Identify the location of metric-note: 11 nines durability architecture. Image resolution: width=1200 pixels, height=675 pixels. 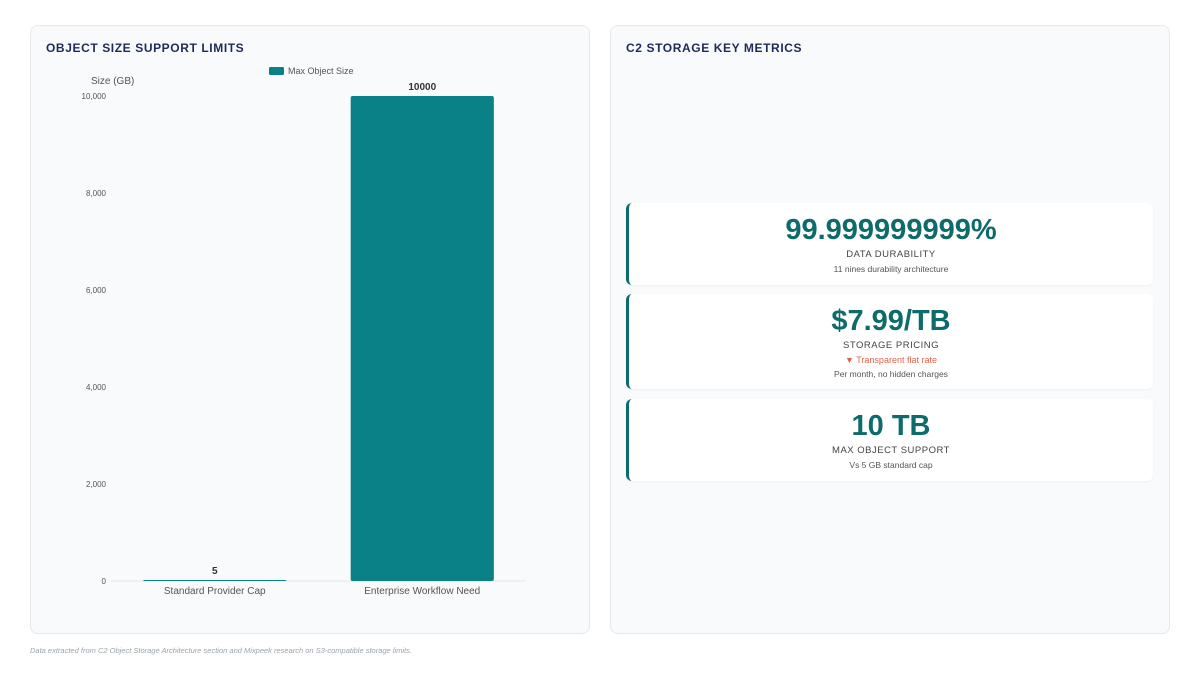
(891, 269).